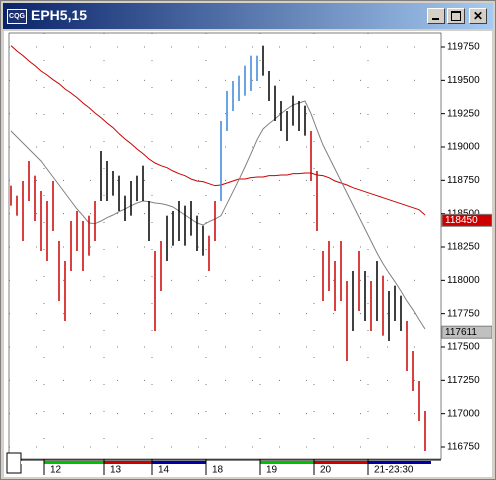 The width and height of the screenshot is (496, 480). Describe the element at coordinates (394, 470) in the screenshot. I see `x-tick-label: 21-23:30` at that location.